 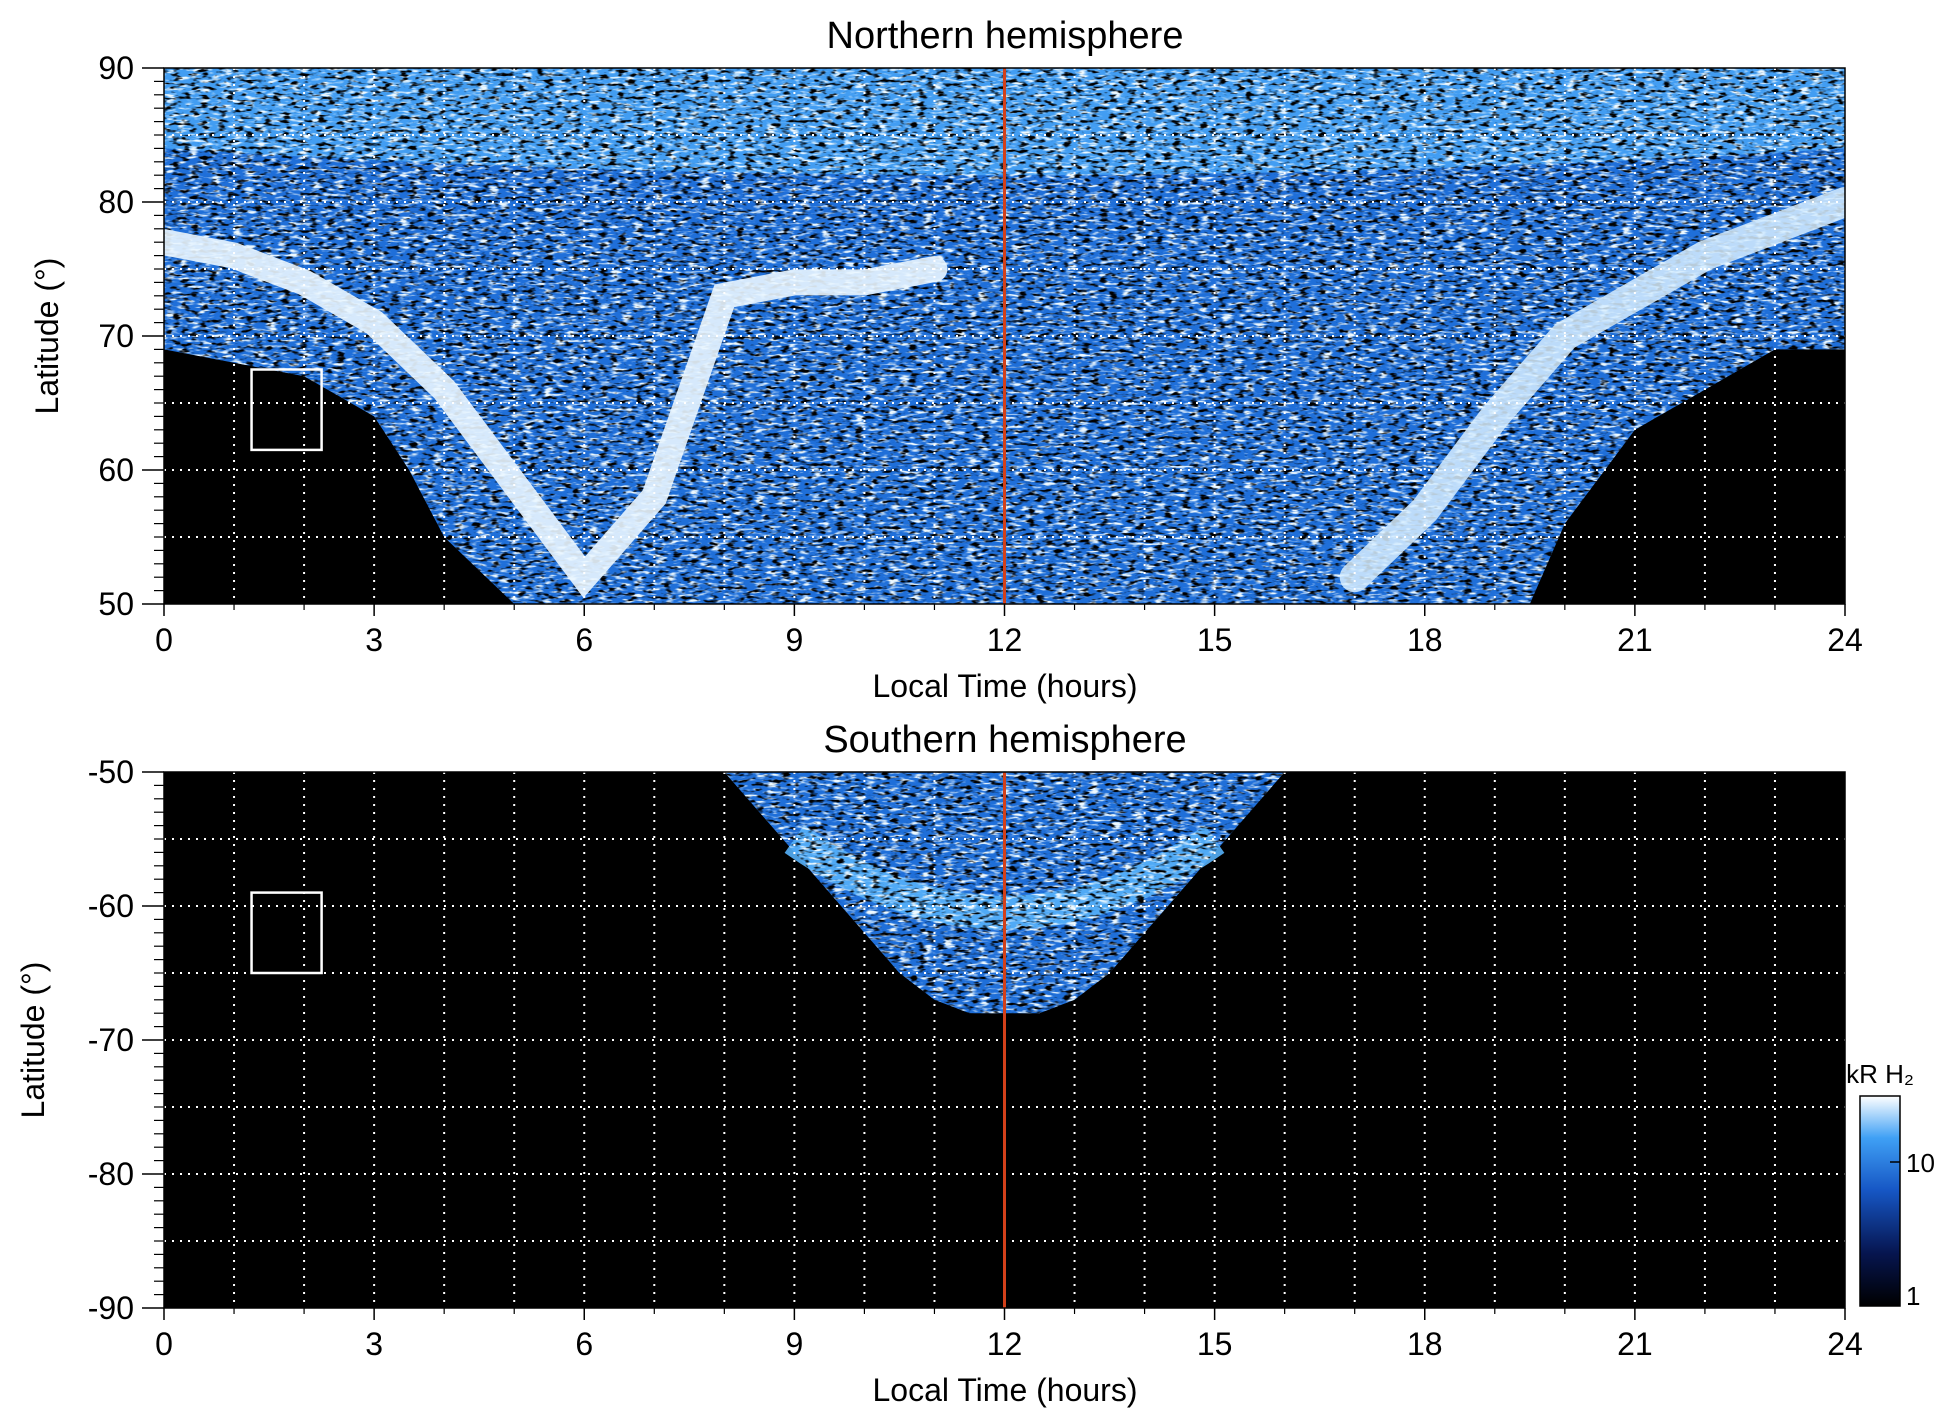 I want to click on colorbar-gradient, so click(x=1880, y=1201).